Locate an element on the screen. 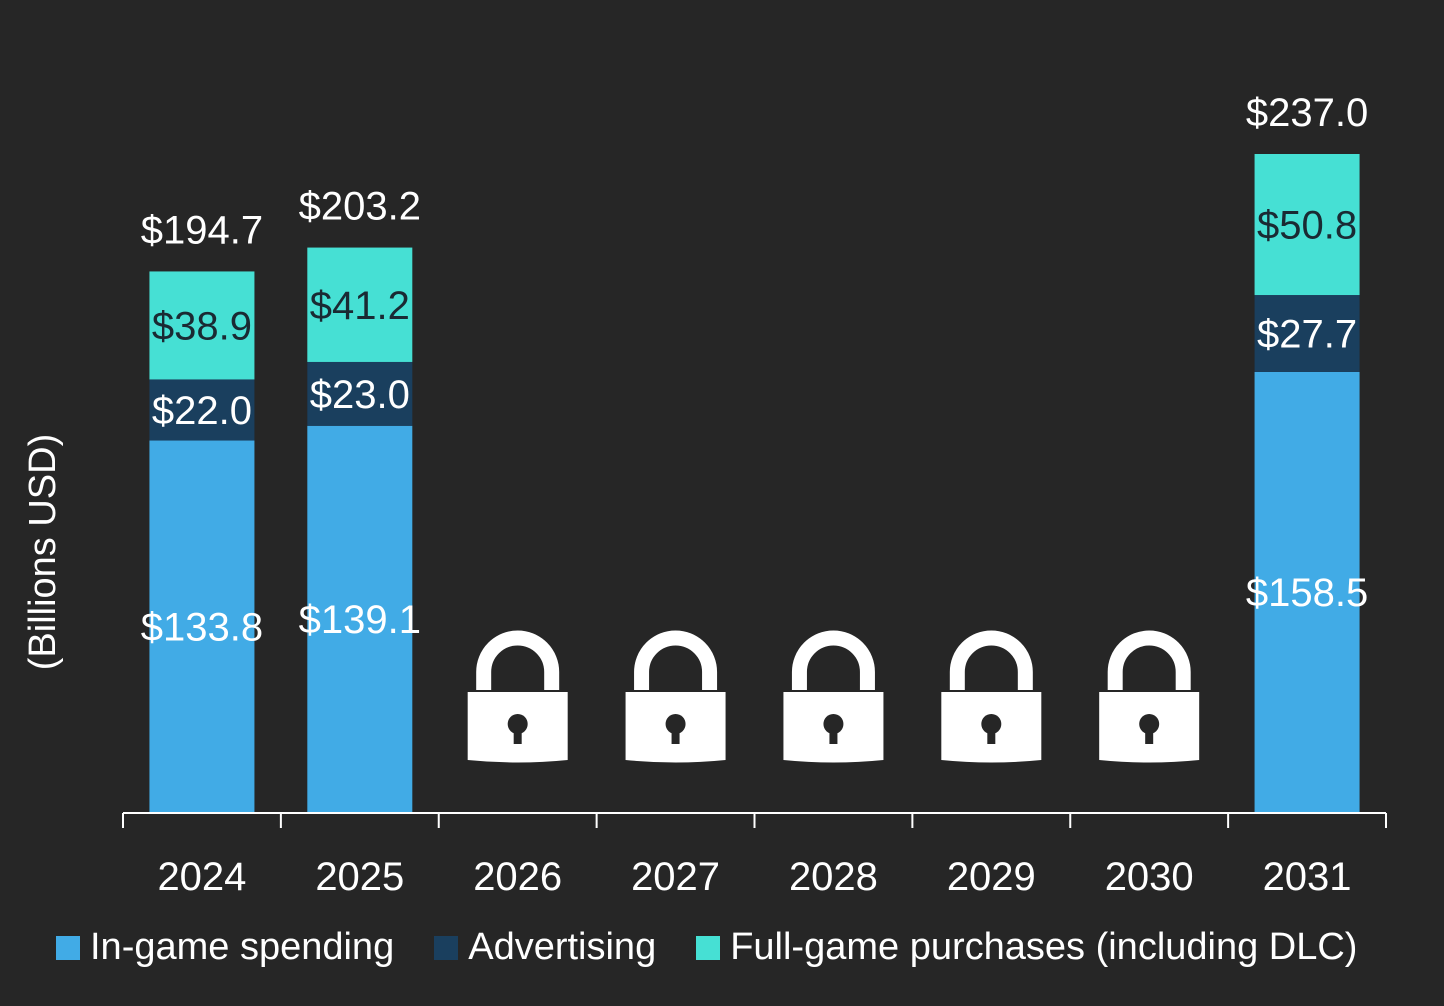  x-tick-label: 2027 is located at coordinates (675, 877).